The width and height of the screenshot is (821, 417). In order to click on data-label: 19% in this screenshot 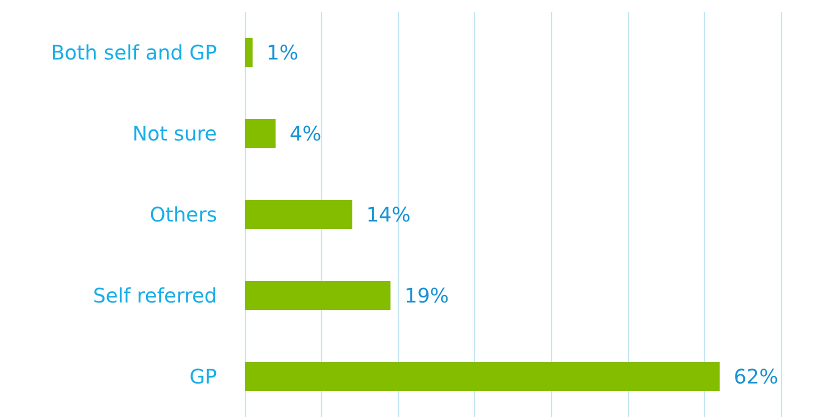, I will do `click(426, 296)`.